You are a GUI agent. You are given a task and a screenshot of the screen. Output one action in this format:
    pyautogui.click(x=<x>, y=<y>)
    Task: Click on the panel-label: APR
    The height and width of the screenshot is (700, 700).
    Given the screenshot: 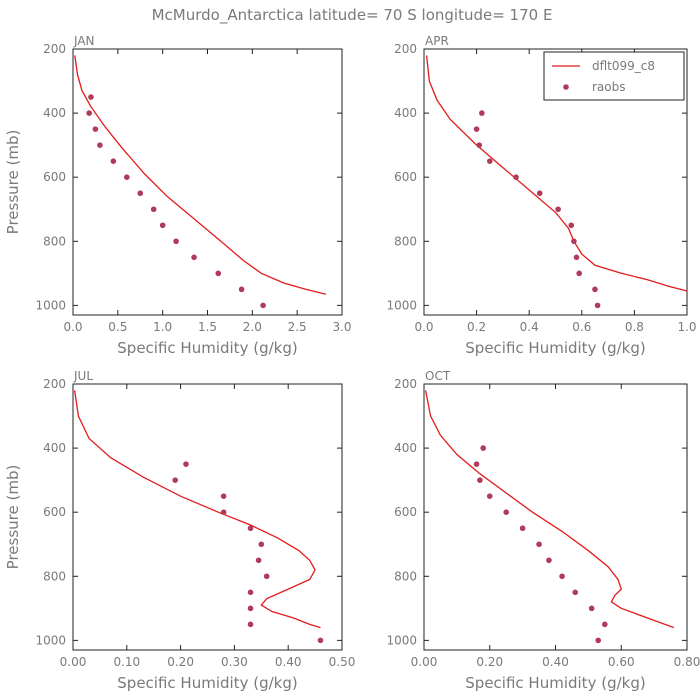 What is the action you would take?
    pyautogui.click(x=437, y=41)
    